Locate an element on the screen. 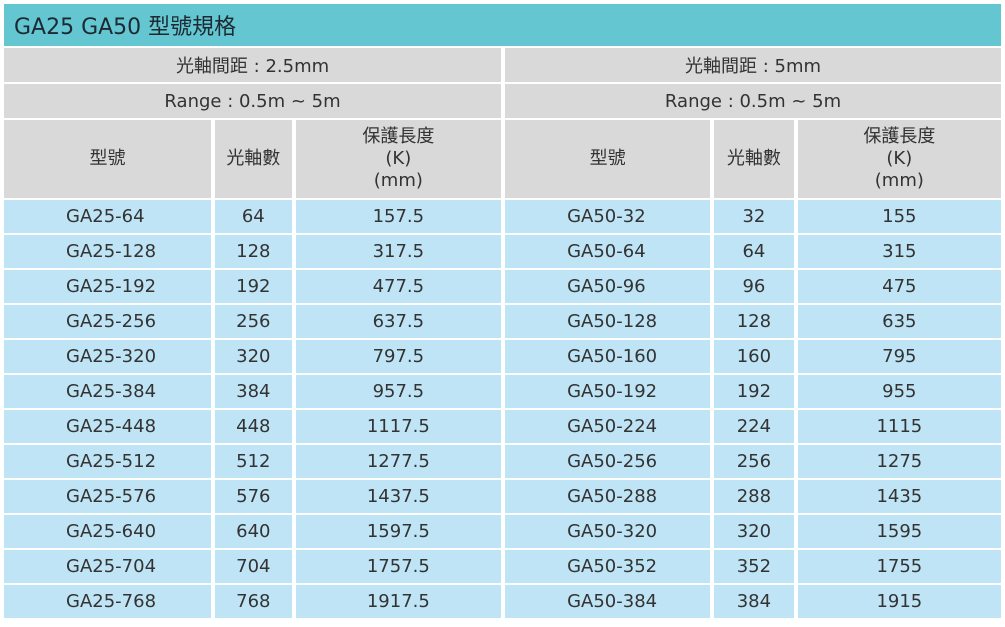 The height and width of the screenshot is (627, 1005). right-model-cell: GA50-256 is located at coordinates (608, 461).